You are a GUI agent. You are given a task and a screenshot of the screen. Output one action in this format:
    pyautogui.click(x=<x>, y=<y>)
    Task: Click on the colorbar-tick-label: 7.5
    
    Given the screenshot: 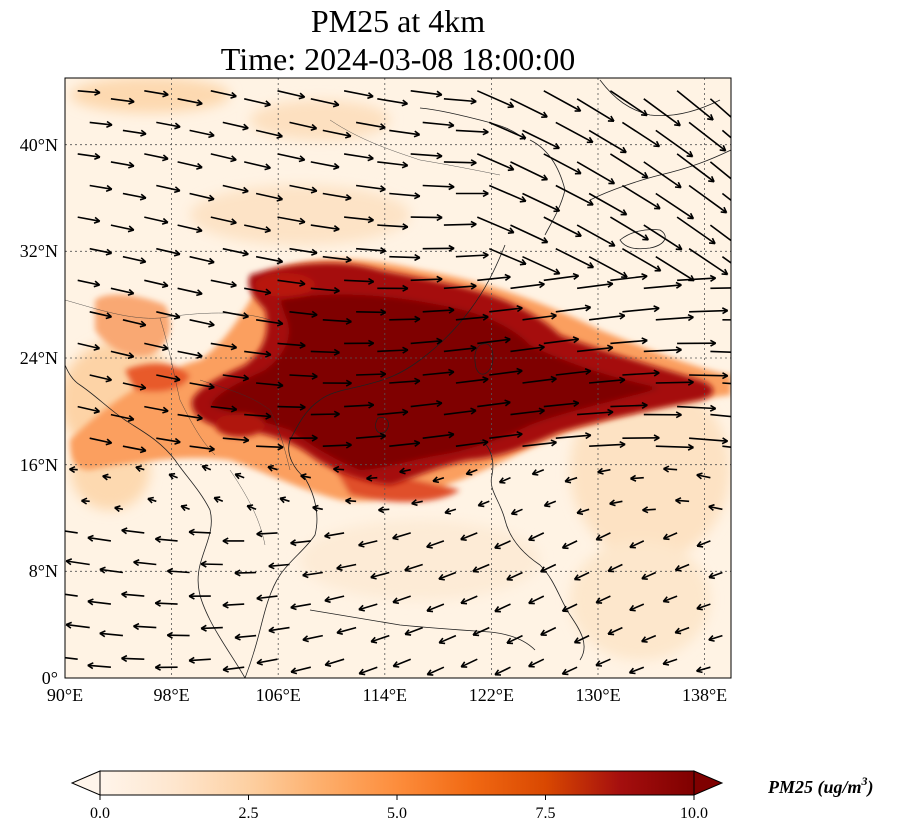 What is the action you would take?
    pyautogui.click(x=546, y=813)
    